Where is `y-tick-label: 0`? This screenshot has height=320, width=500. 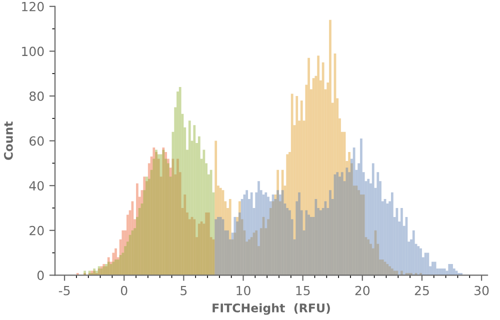
y-tick-label: 0 is located at coordinates (40, 275).